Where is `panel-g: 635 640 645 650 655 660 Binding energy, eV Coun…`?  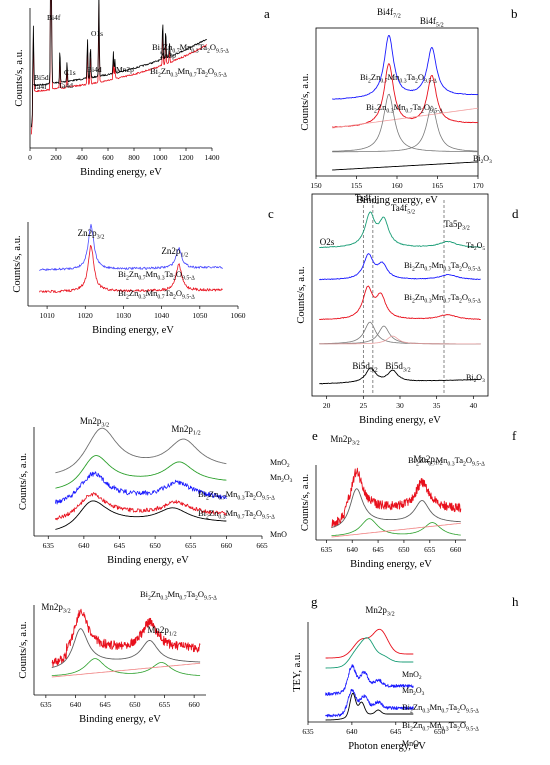
panel-g: 635 640 645 650 655 660 Binding energy, eV Coun… is located at coordinates (168, 657).